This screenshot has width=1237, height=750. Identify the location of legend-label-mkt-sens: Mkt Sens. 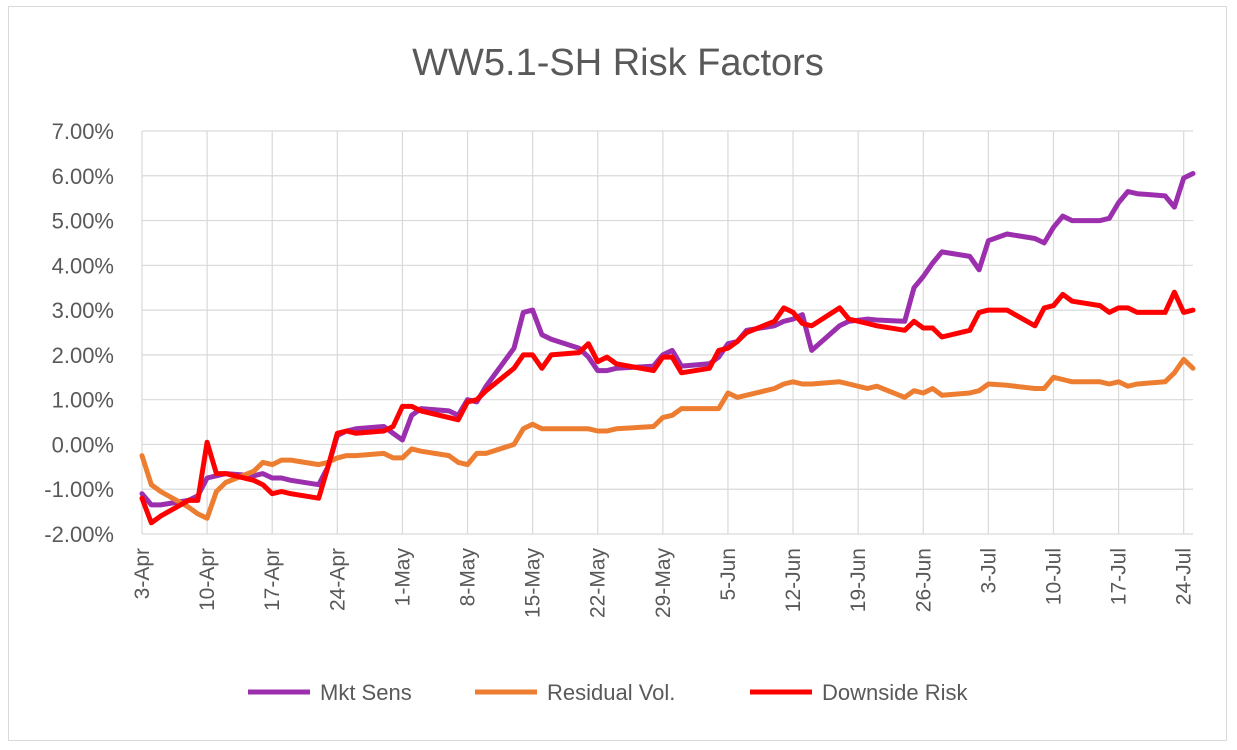
(366, 692).